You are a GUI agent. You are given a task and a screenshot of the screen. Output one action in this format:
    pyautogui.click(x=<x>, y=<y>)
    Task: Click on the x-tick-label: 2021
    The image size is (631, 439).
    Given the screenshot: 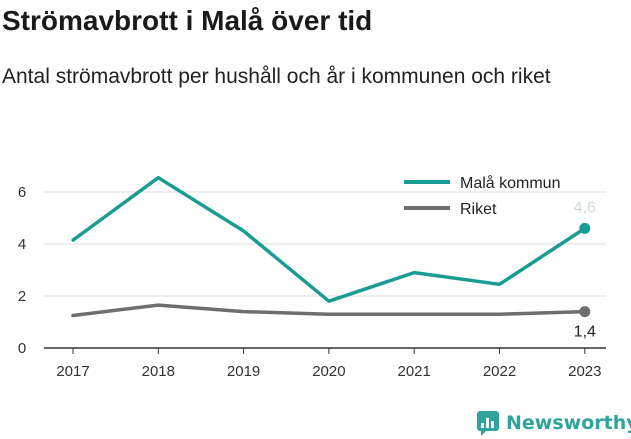 What is the action you would take?
    pyautogui.click(x=414, y=371)
    